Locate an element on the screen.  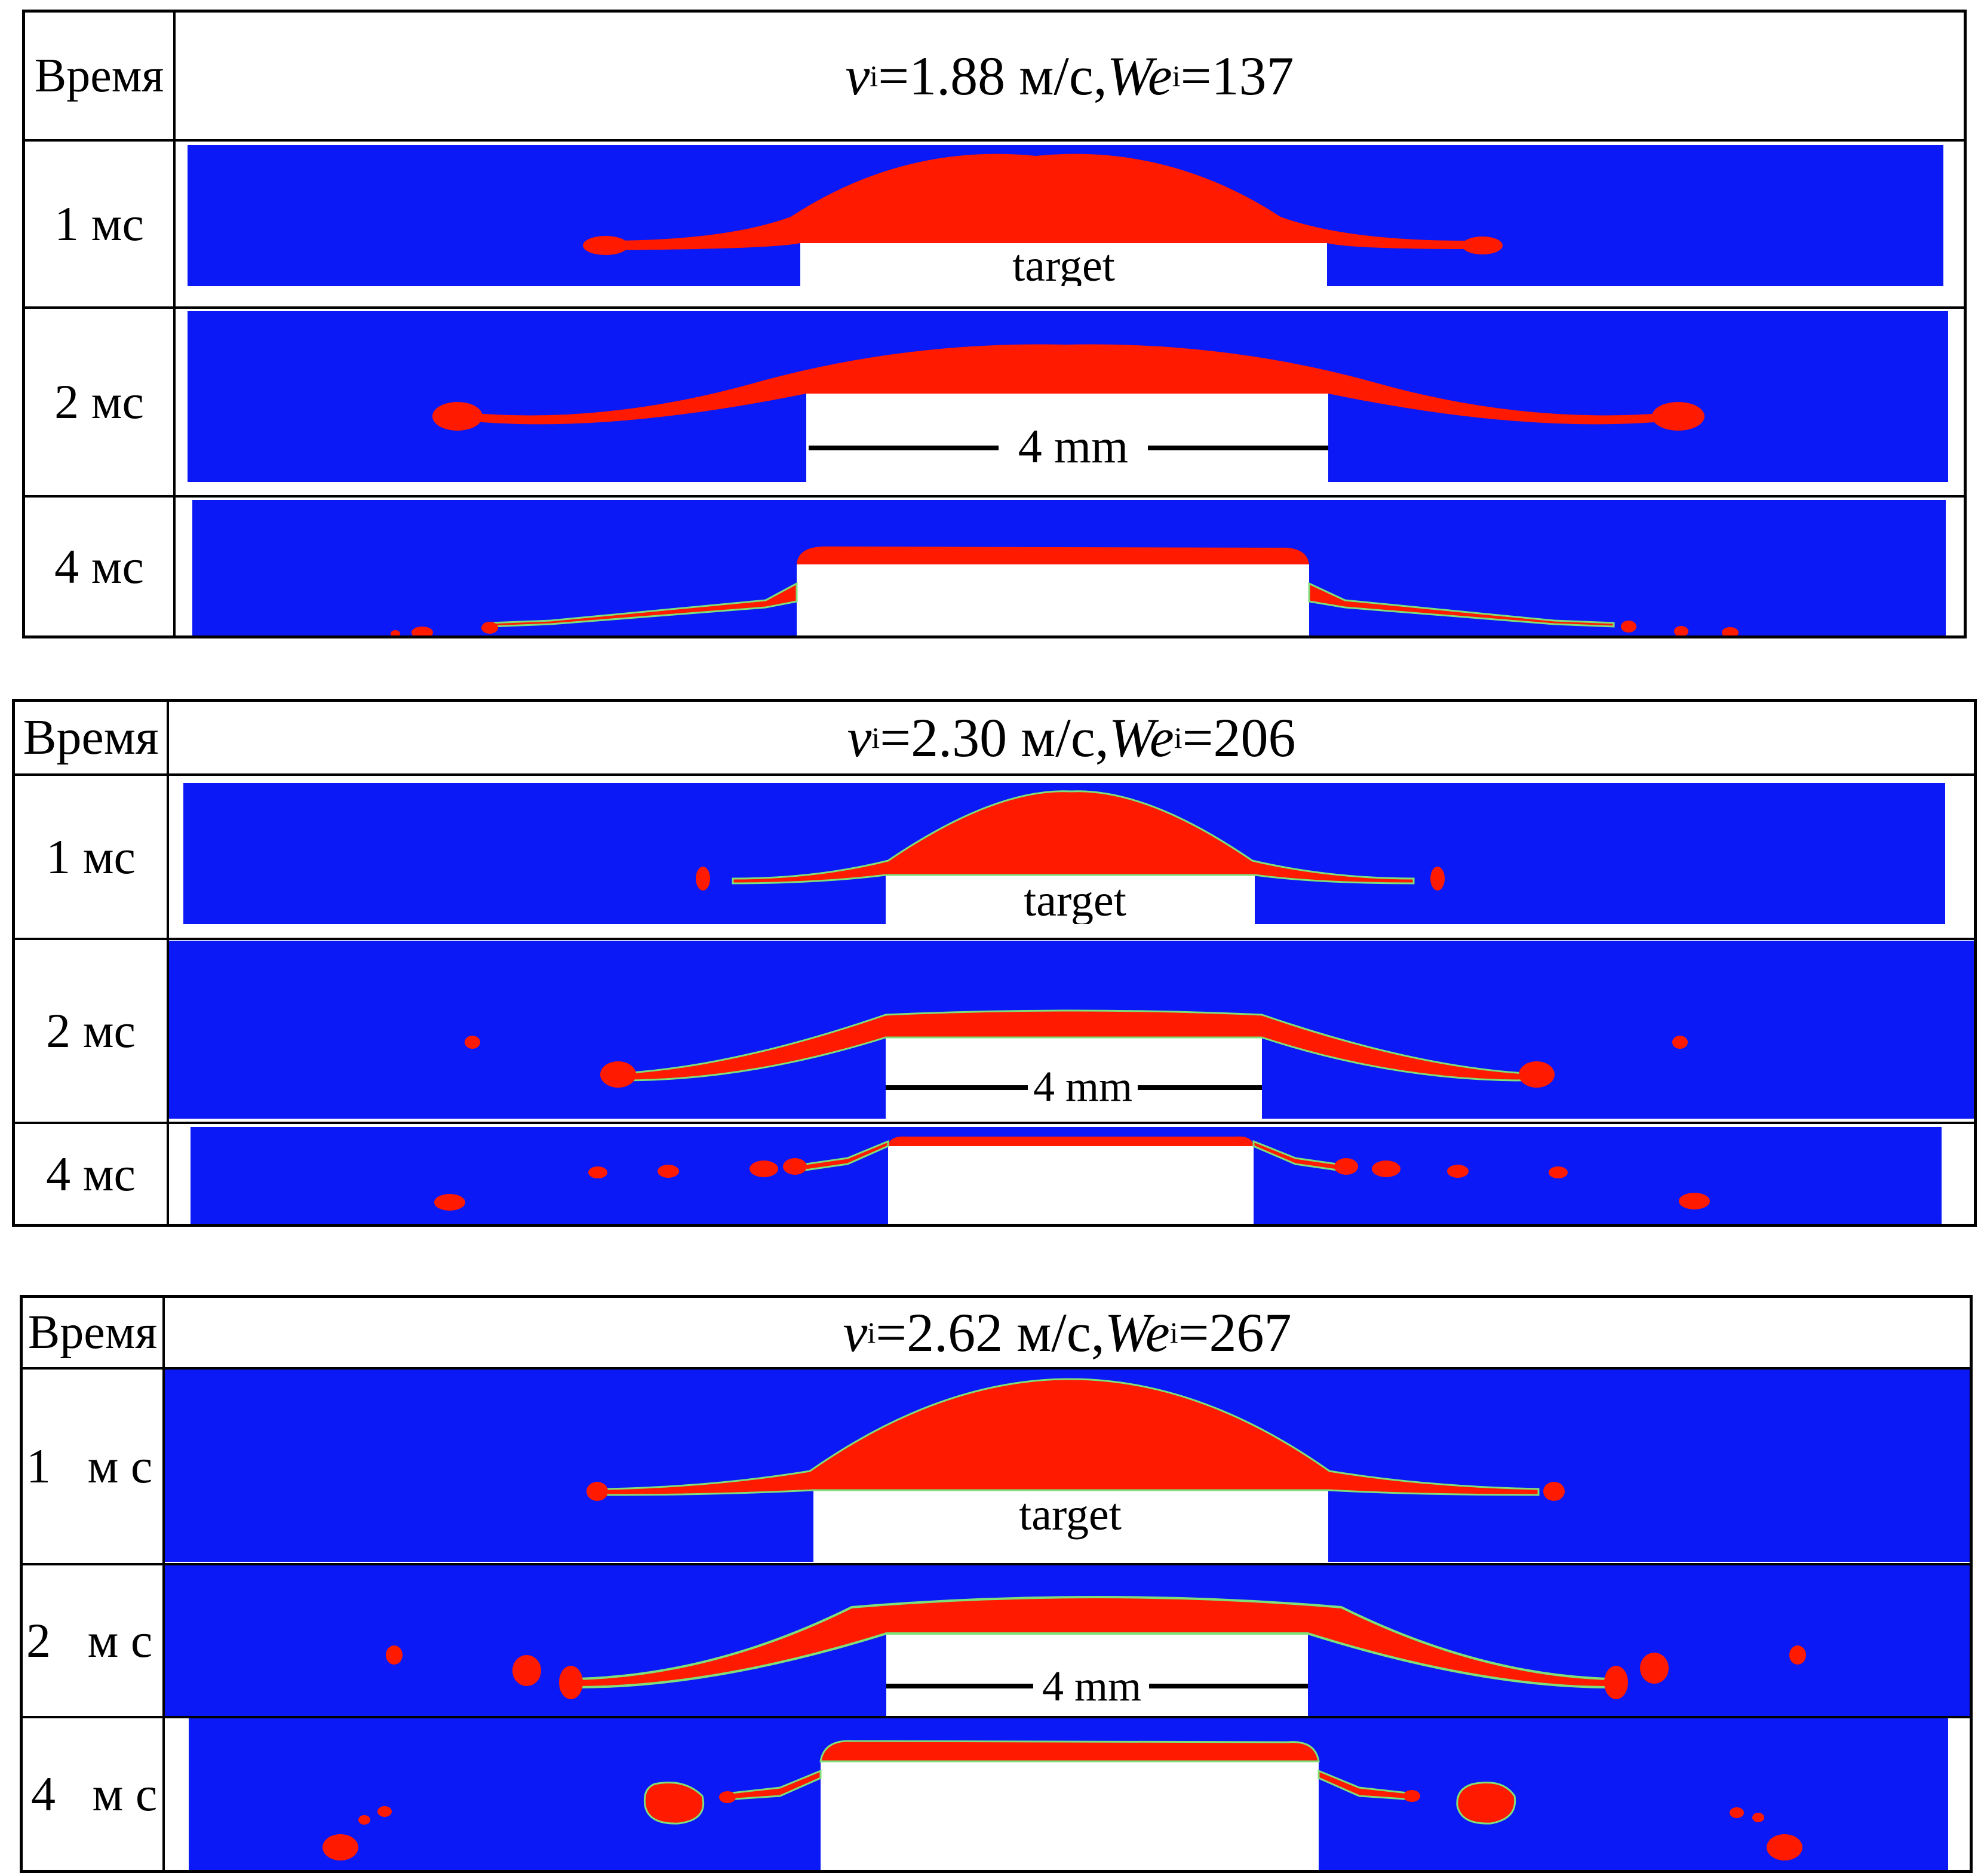
time-label: 2 м с is located at coordinates (89, 1640).